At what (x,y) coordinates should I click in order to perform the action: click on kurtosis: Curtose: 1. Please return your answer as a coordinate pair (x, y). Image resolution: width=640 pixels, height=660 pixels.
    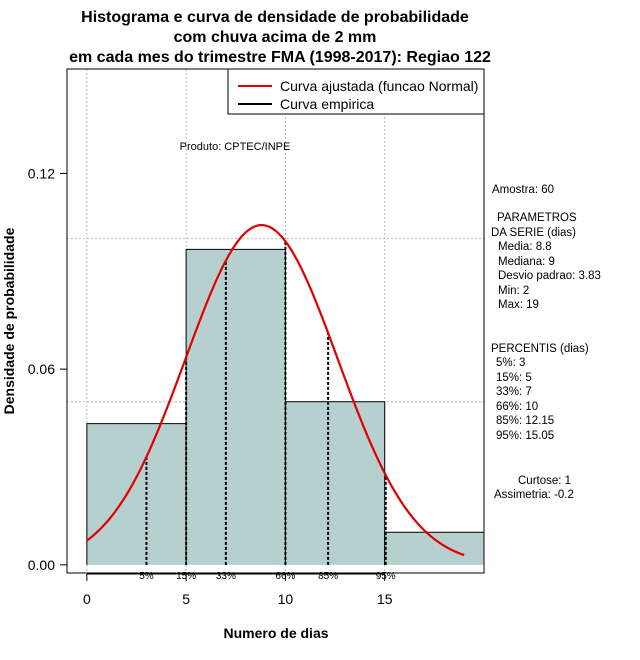
    Looking at the image, I should click on (544, 481).